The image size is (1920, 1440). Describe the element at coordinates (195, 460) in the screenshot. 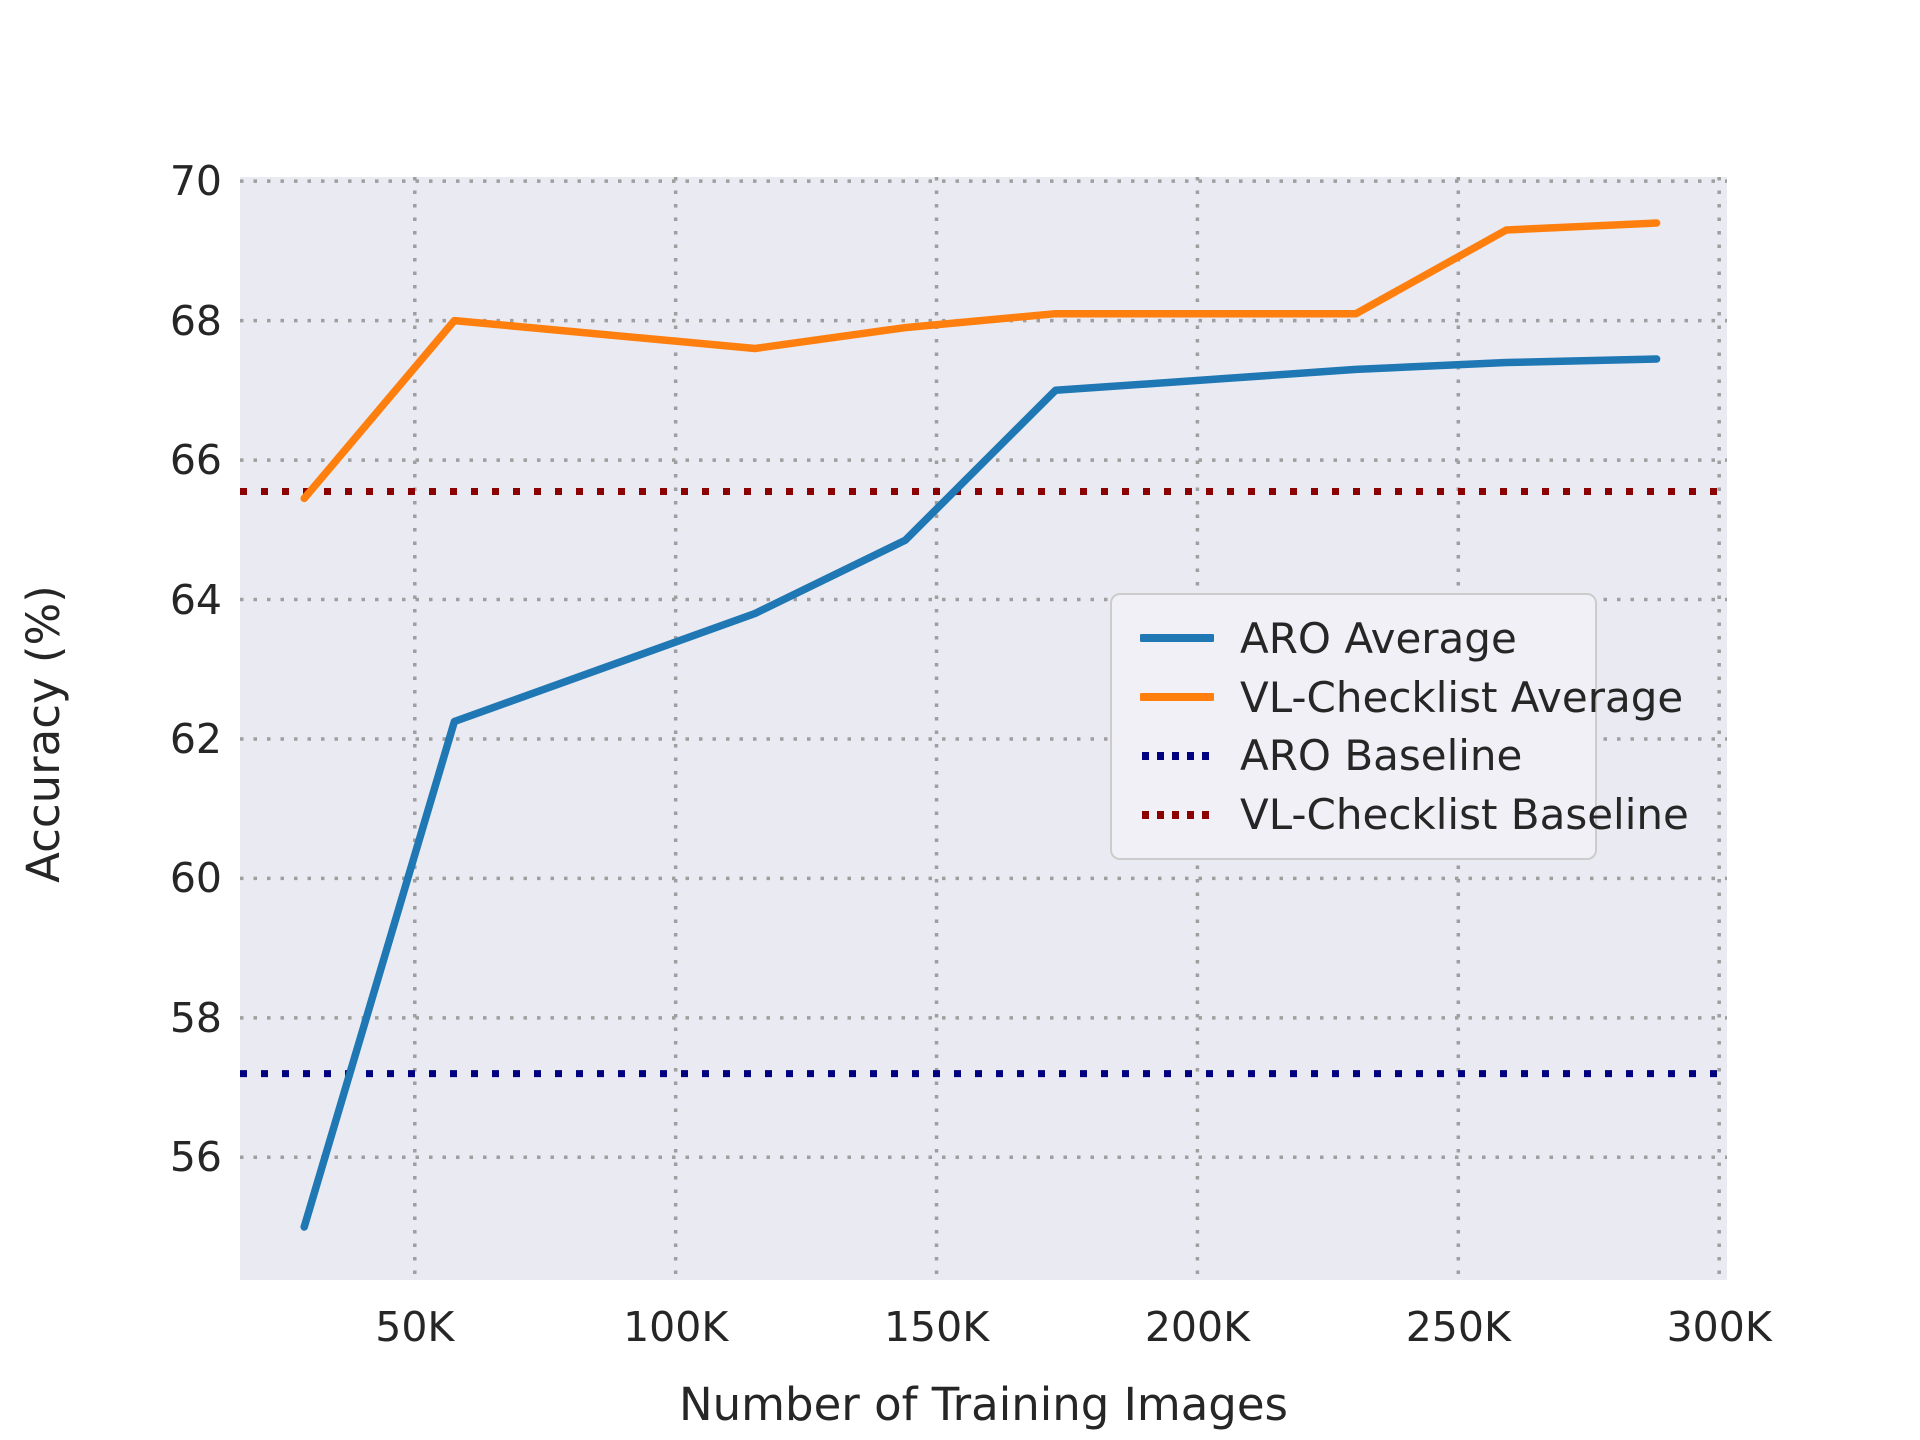

I see `y-tick-66: 66` at that location.